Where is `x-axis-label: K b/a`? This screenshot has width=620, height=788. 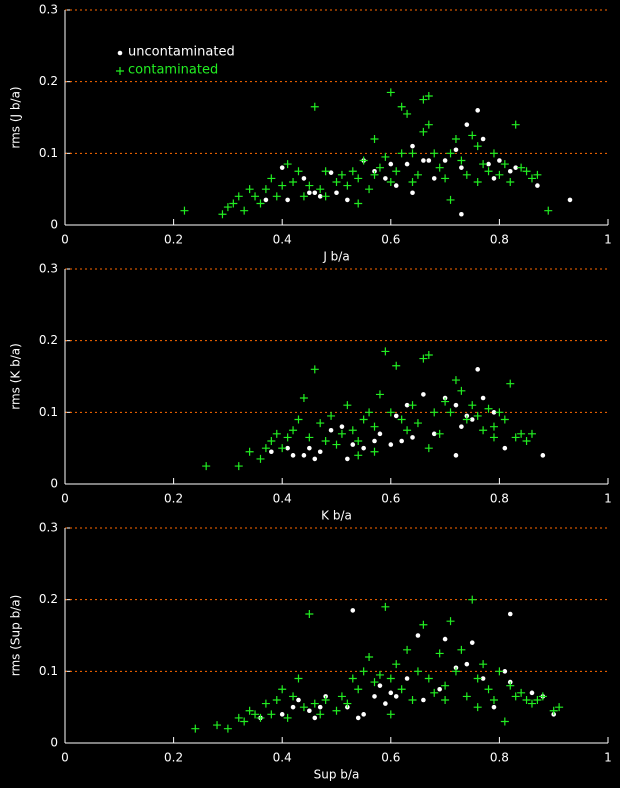
x-axis-label: K b/a is located at coordinates (336, 516).